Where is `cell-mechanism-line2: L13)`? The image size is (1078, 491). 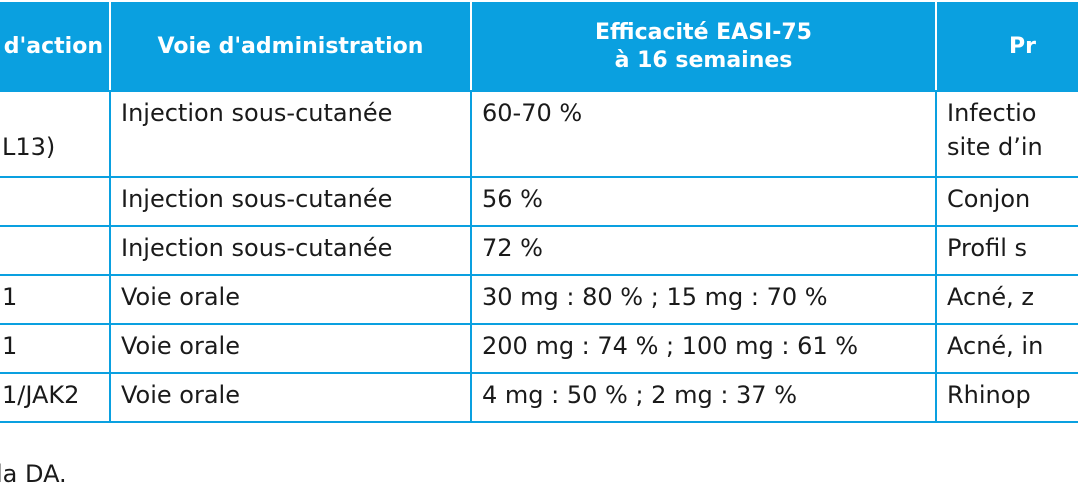
cell-mechanism-line2: L13) is located at coordinates (29, 147).